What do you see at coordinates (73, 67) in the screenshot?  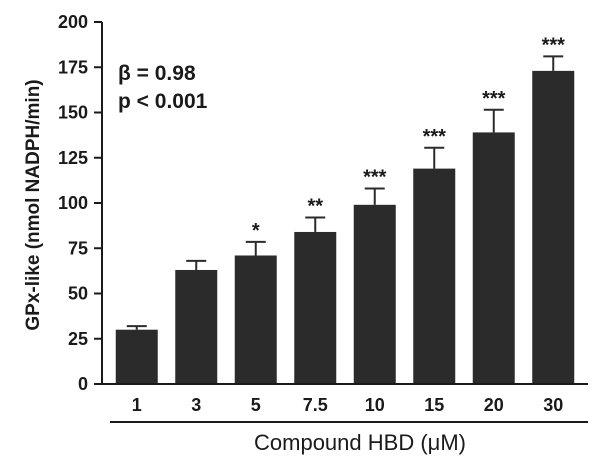 I see `y-tick-label: 175` at bounding box center [73, 67].